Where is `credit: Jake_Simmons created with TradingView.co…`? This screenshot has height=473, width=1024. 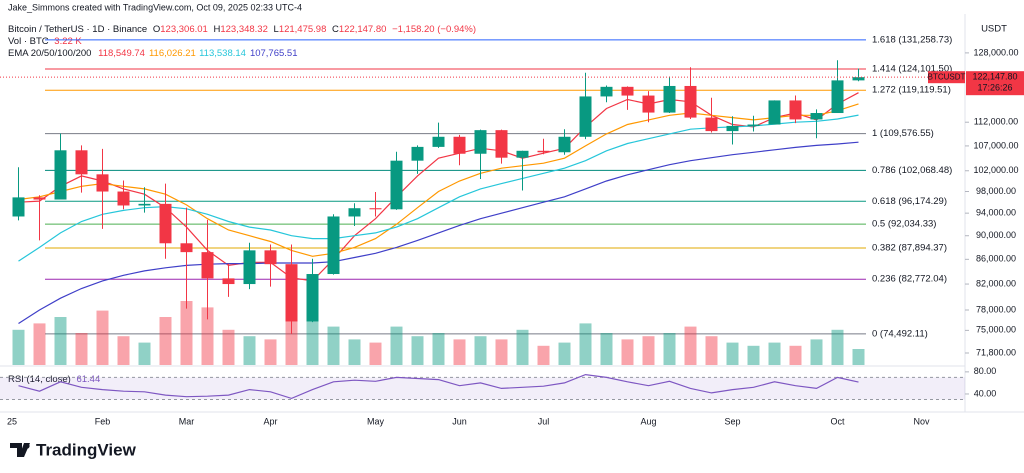 credit: Jake_Simmons created with TradingView.co… is located at coordinates (155, 7).